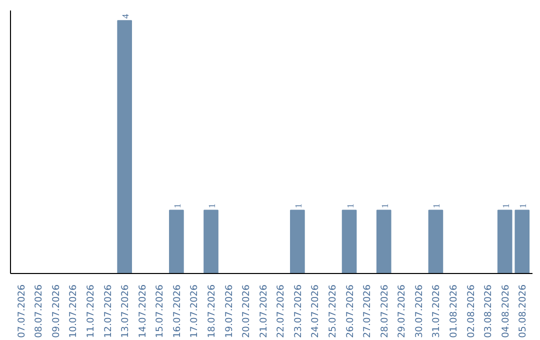 The width and height of the screenshot is (540, 340). What do you see at coordinates (523, 311) in the screenshot?
I see `x-tick-label: 05.08.2026` at bounding box center [523, 311].